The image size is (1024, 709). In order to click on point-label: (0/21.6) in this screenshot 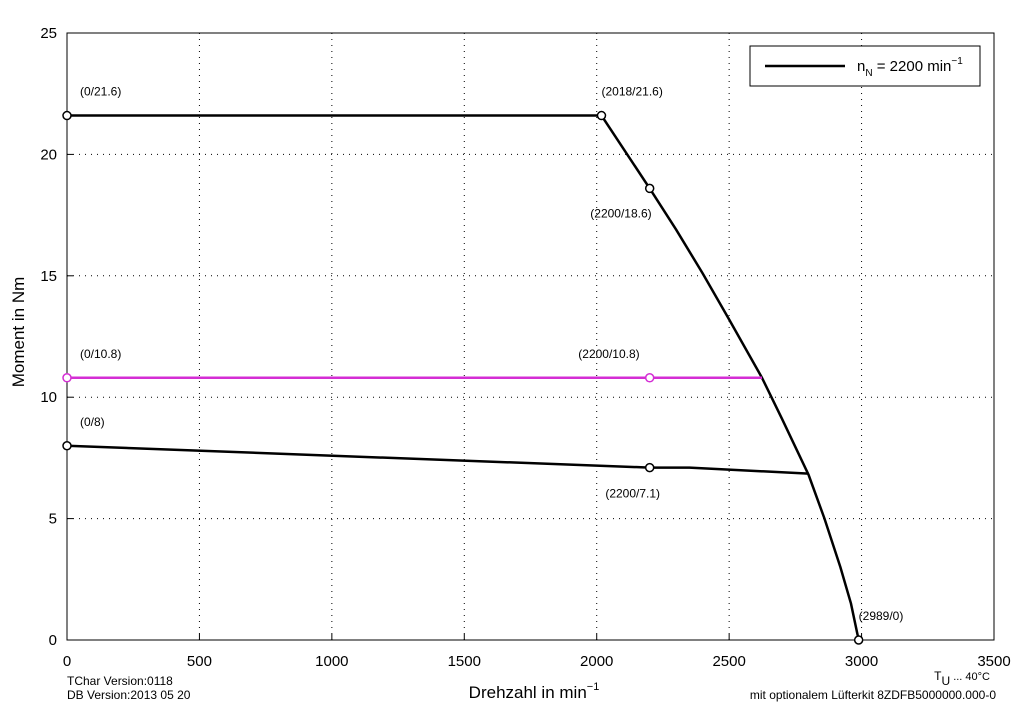, I will do `click(100, 92)`.